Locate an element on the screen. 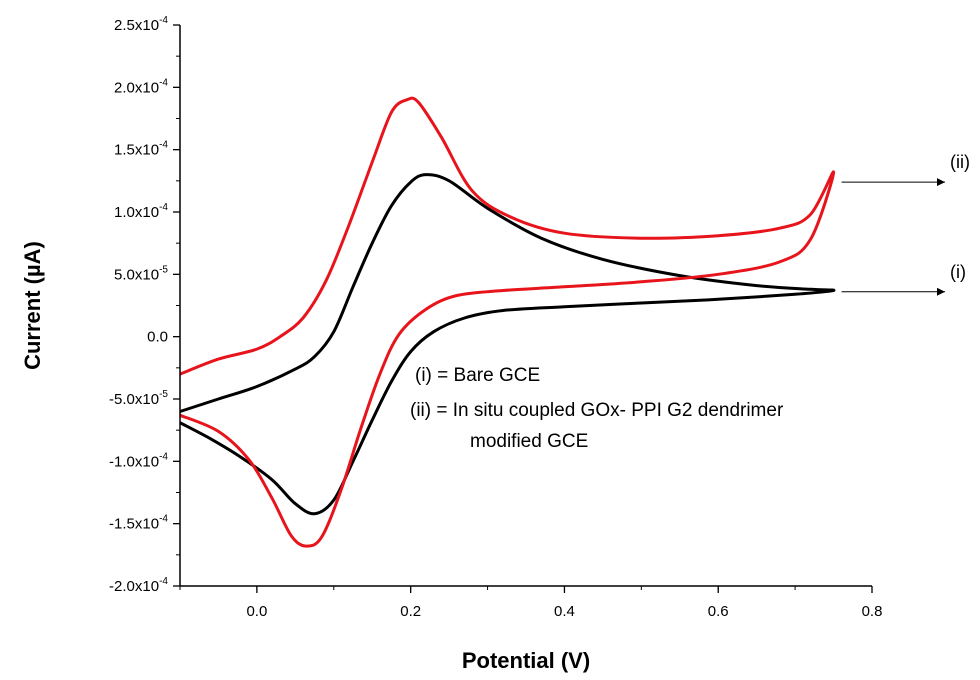 This screenshot has width=980, height=680. annotation-label: (i) is located at coordinates (958, 272).